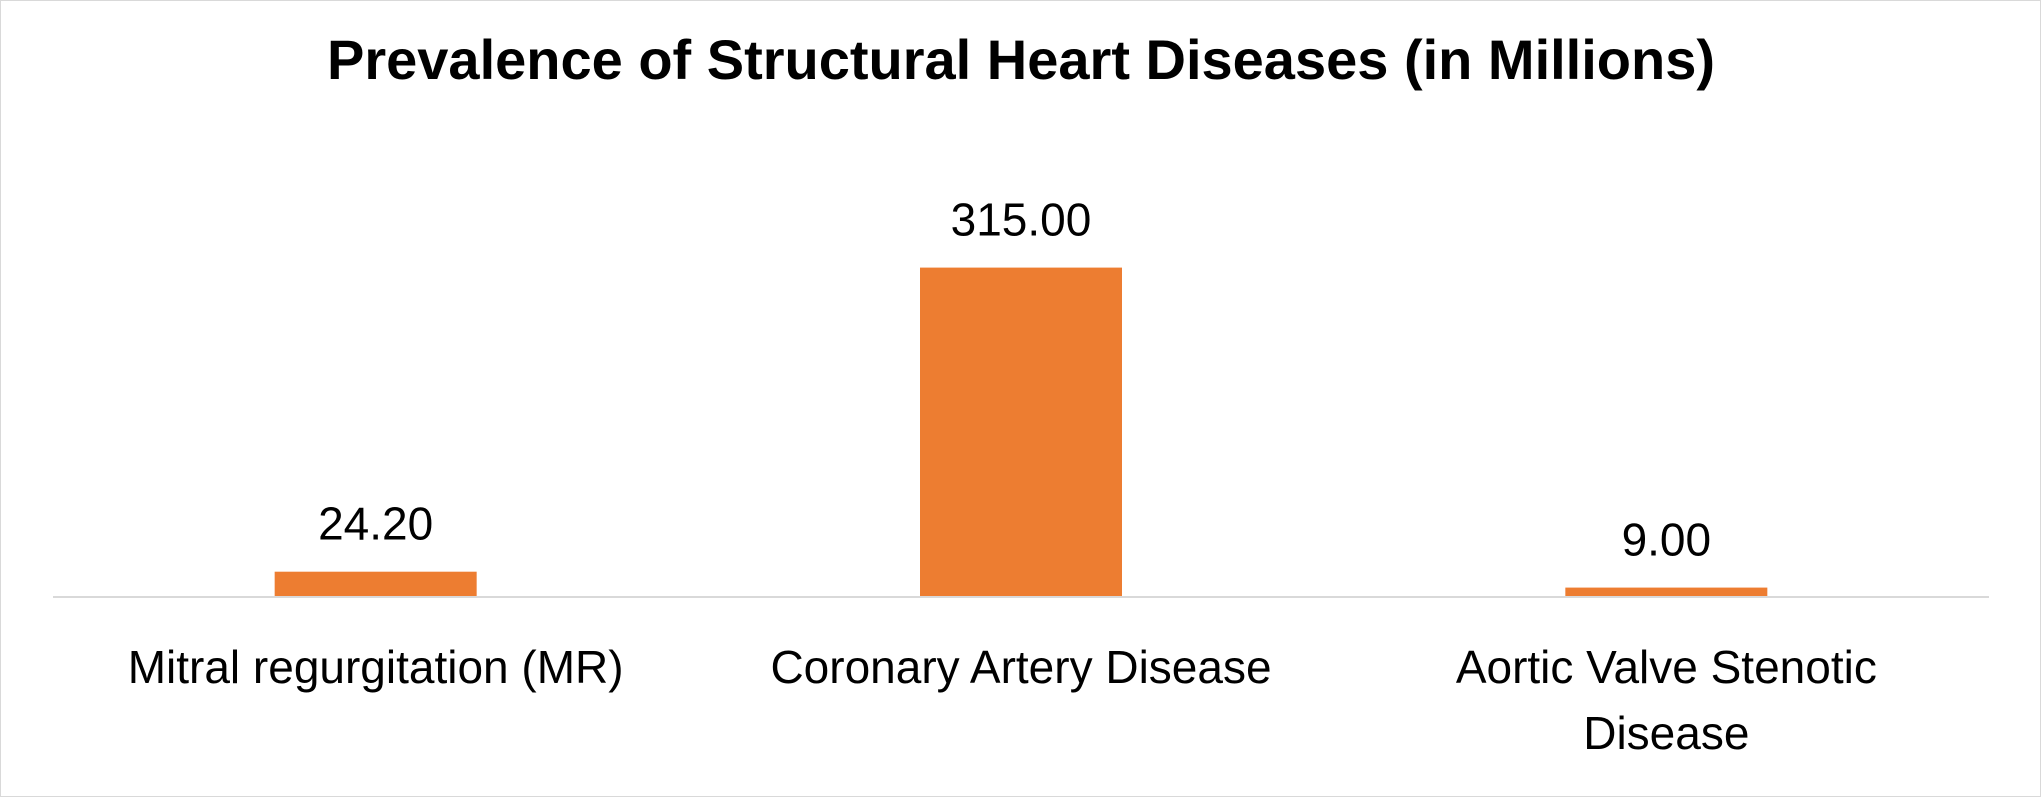  What do you see at coordinates (1667, 540) in the screenshot?
I see `data-label-2: 9.00` at bounding box center [1667, 540].